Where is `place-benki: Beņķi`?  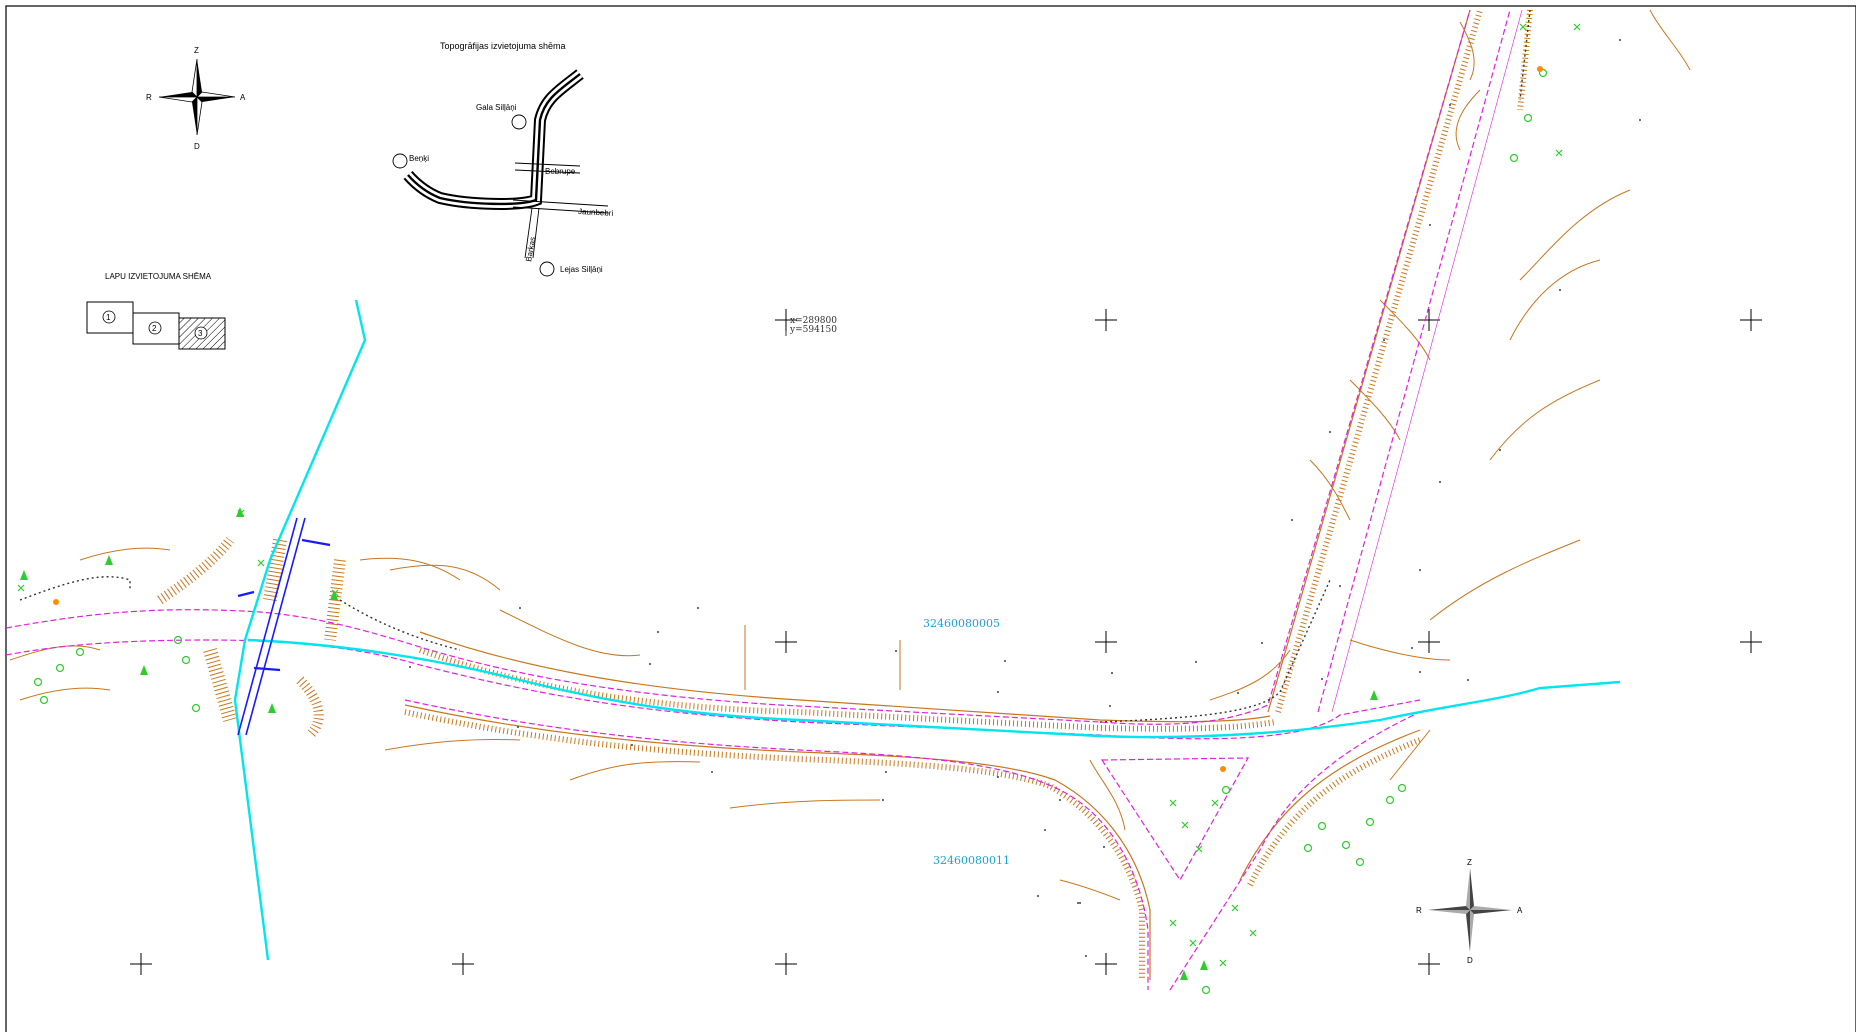 place-benki: Beņķi is located at coordinates (419, 158).